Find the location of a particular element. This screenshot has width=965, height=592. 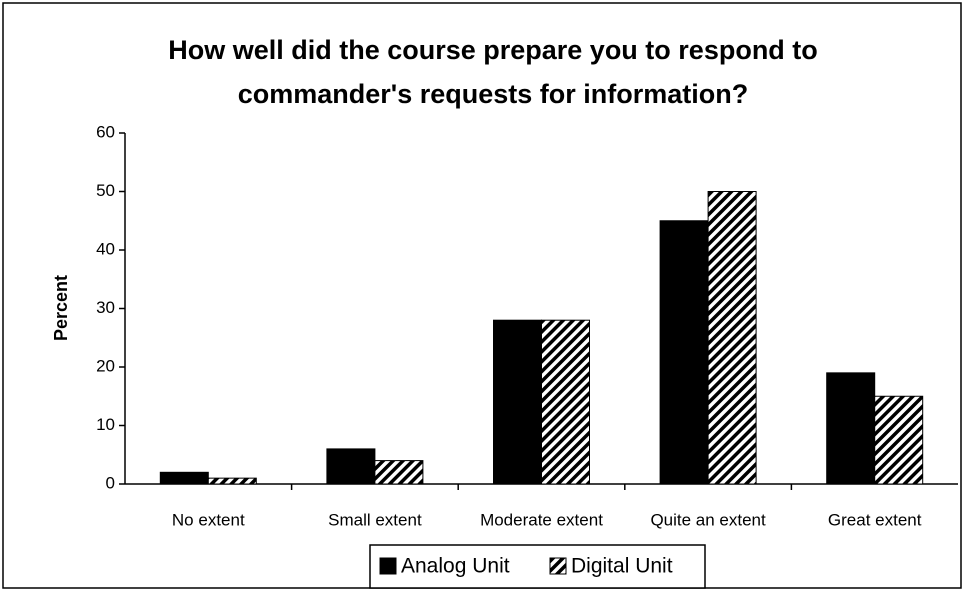

x-tick-label: Small extent is located at coordinates (375, 519).